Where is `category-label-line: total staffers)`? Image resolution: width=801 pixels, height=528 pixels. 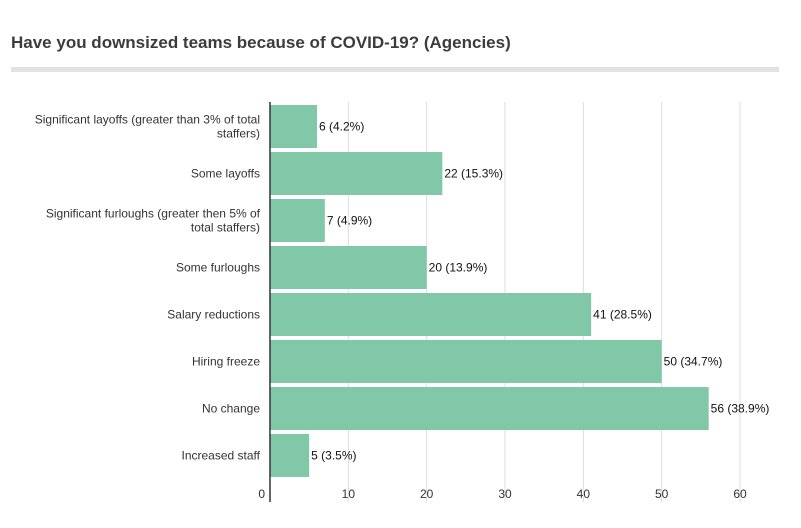 category-label-line: total staffers) is located at coordinates (225, 228).